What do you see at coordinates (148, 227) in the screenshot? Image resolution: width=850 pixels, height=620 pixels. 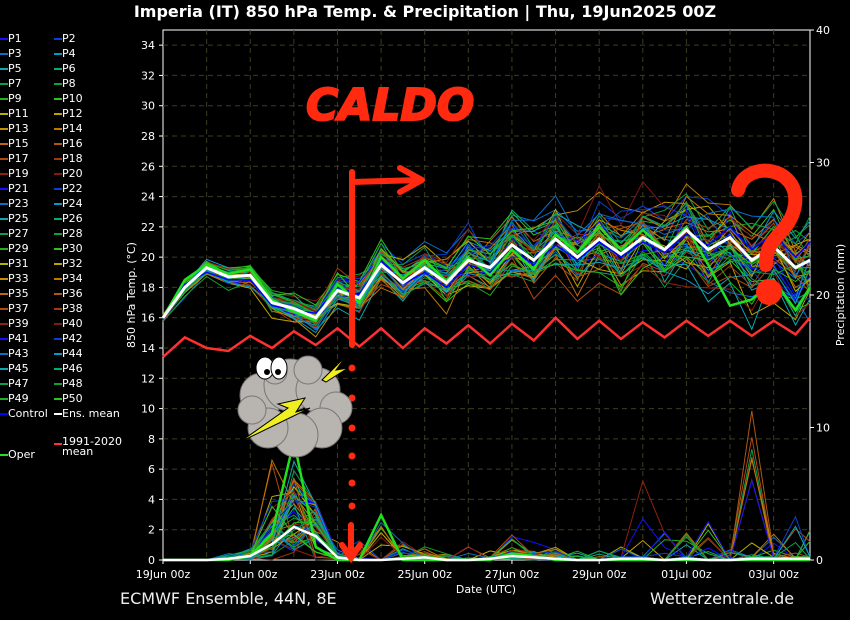 I see `ytick-label: 22` at bounding box center [148, 227].